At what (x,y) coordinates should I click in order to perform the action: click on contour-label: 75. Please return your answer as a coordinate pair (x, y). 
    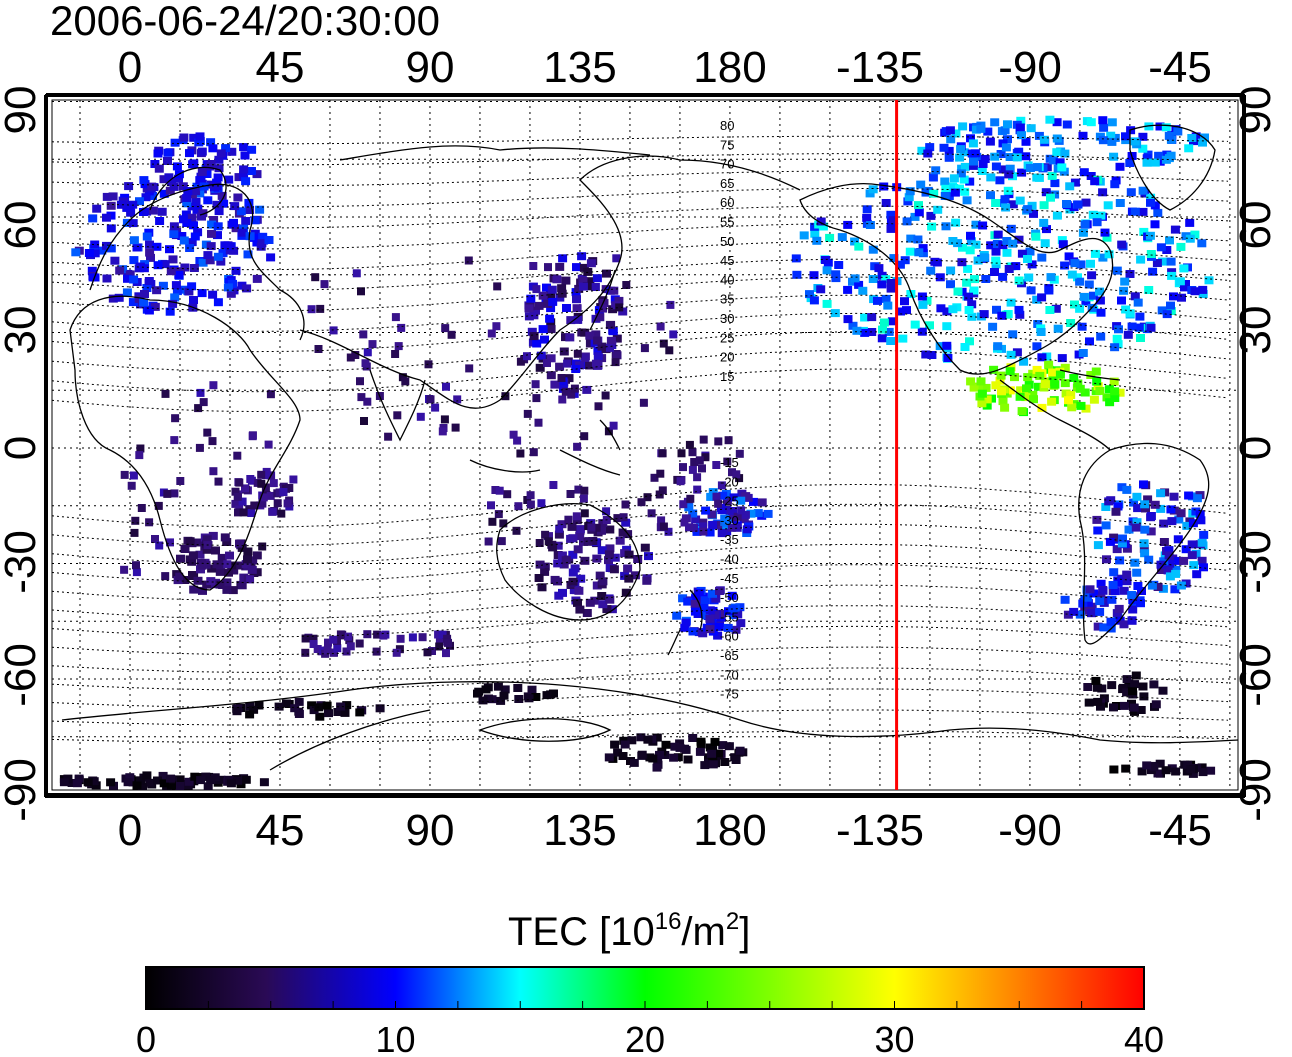
    Looking at the image, I should click on (727, 144).